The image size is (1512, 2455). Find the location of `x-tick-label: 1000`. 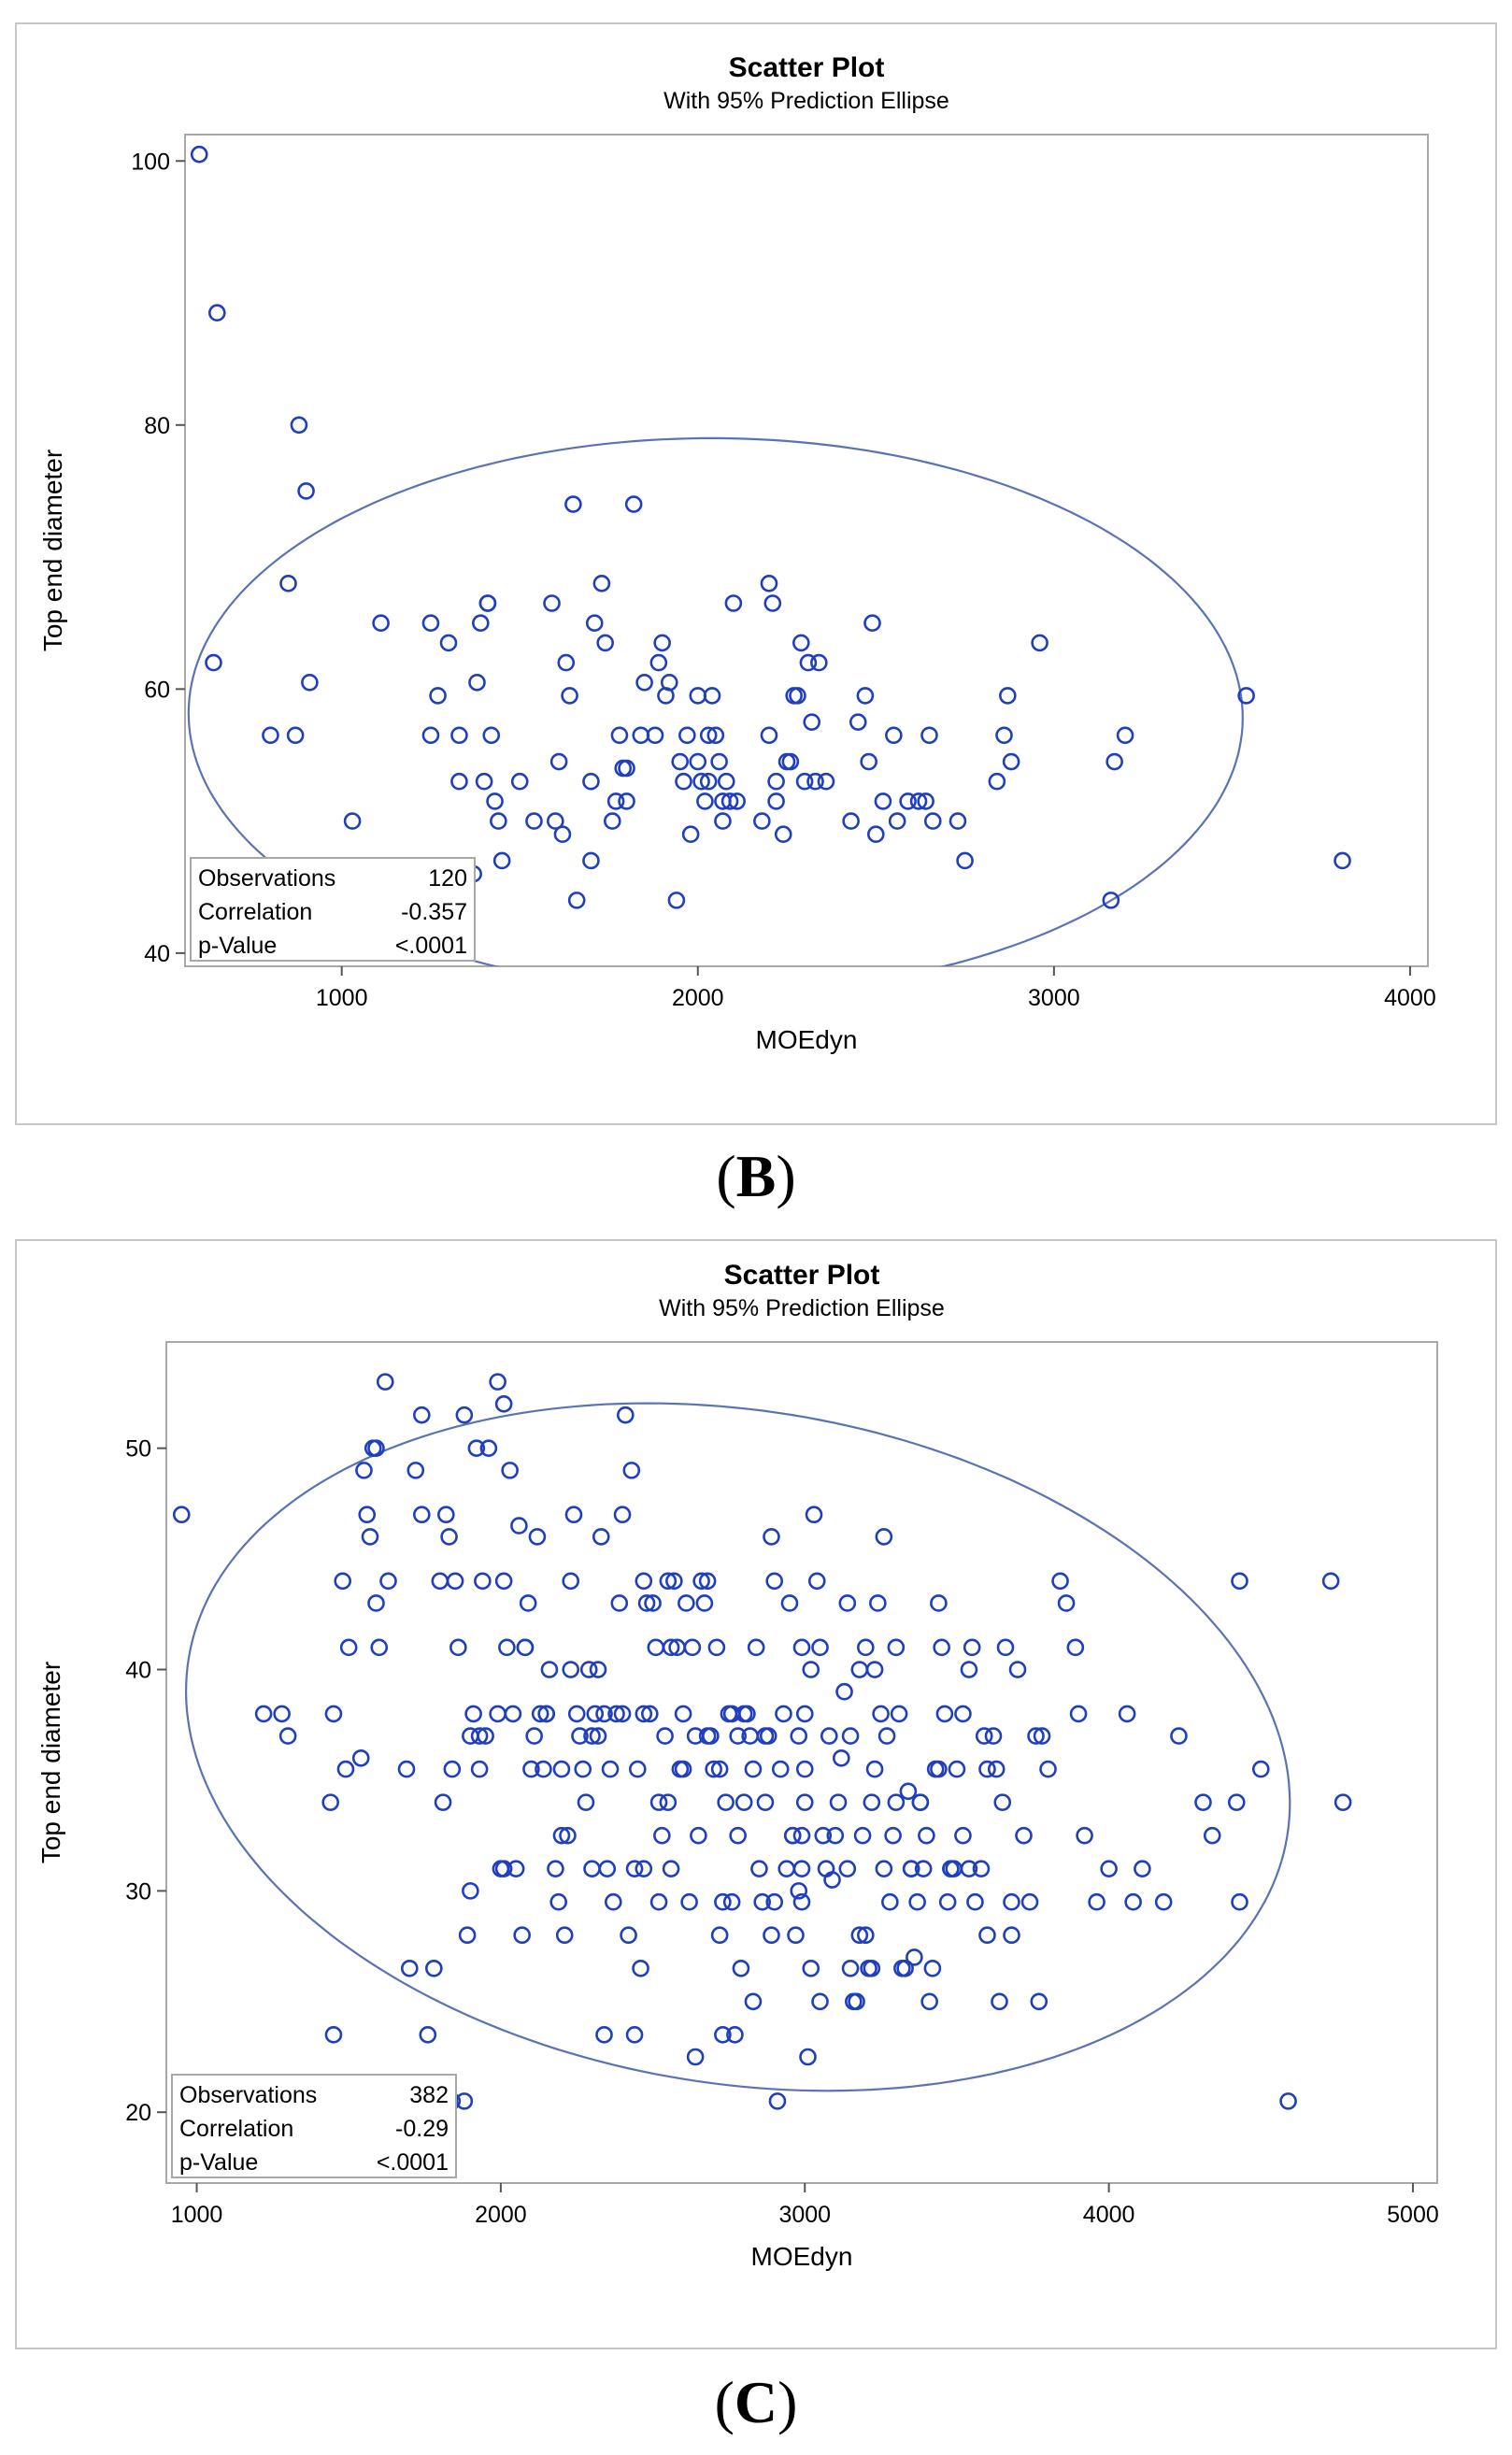

x-tick-label: 1000 is located at coordinates (342, 998).